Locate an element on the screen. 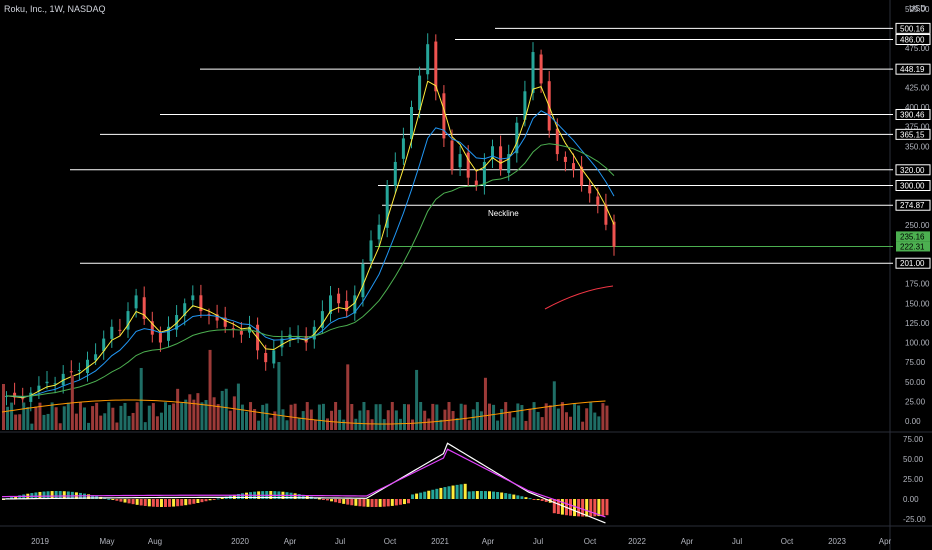  time-tick-label: Oct is located at coordinates (787, 541).